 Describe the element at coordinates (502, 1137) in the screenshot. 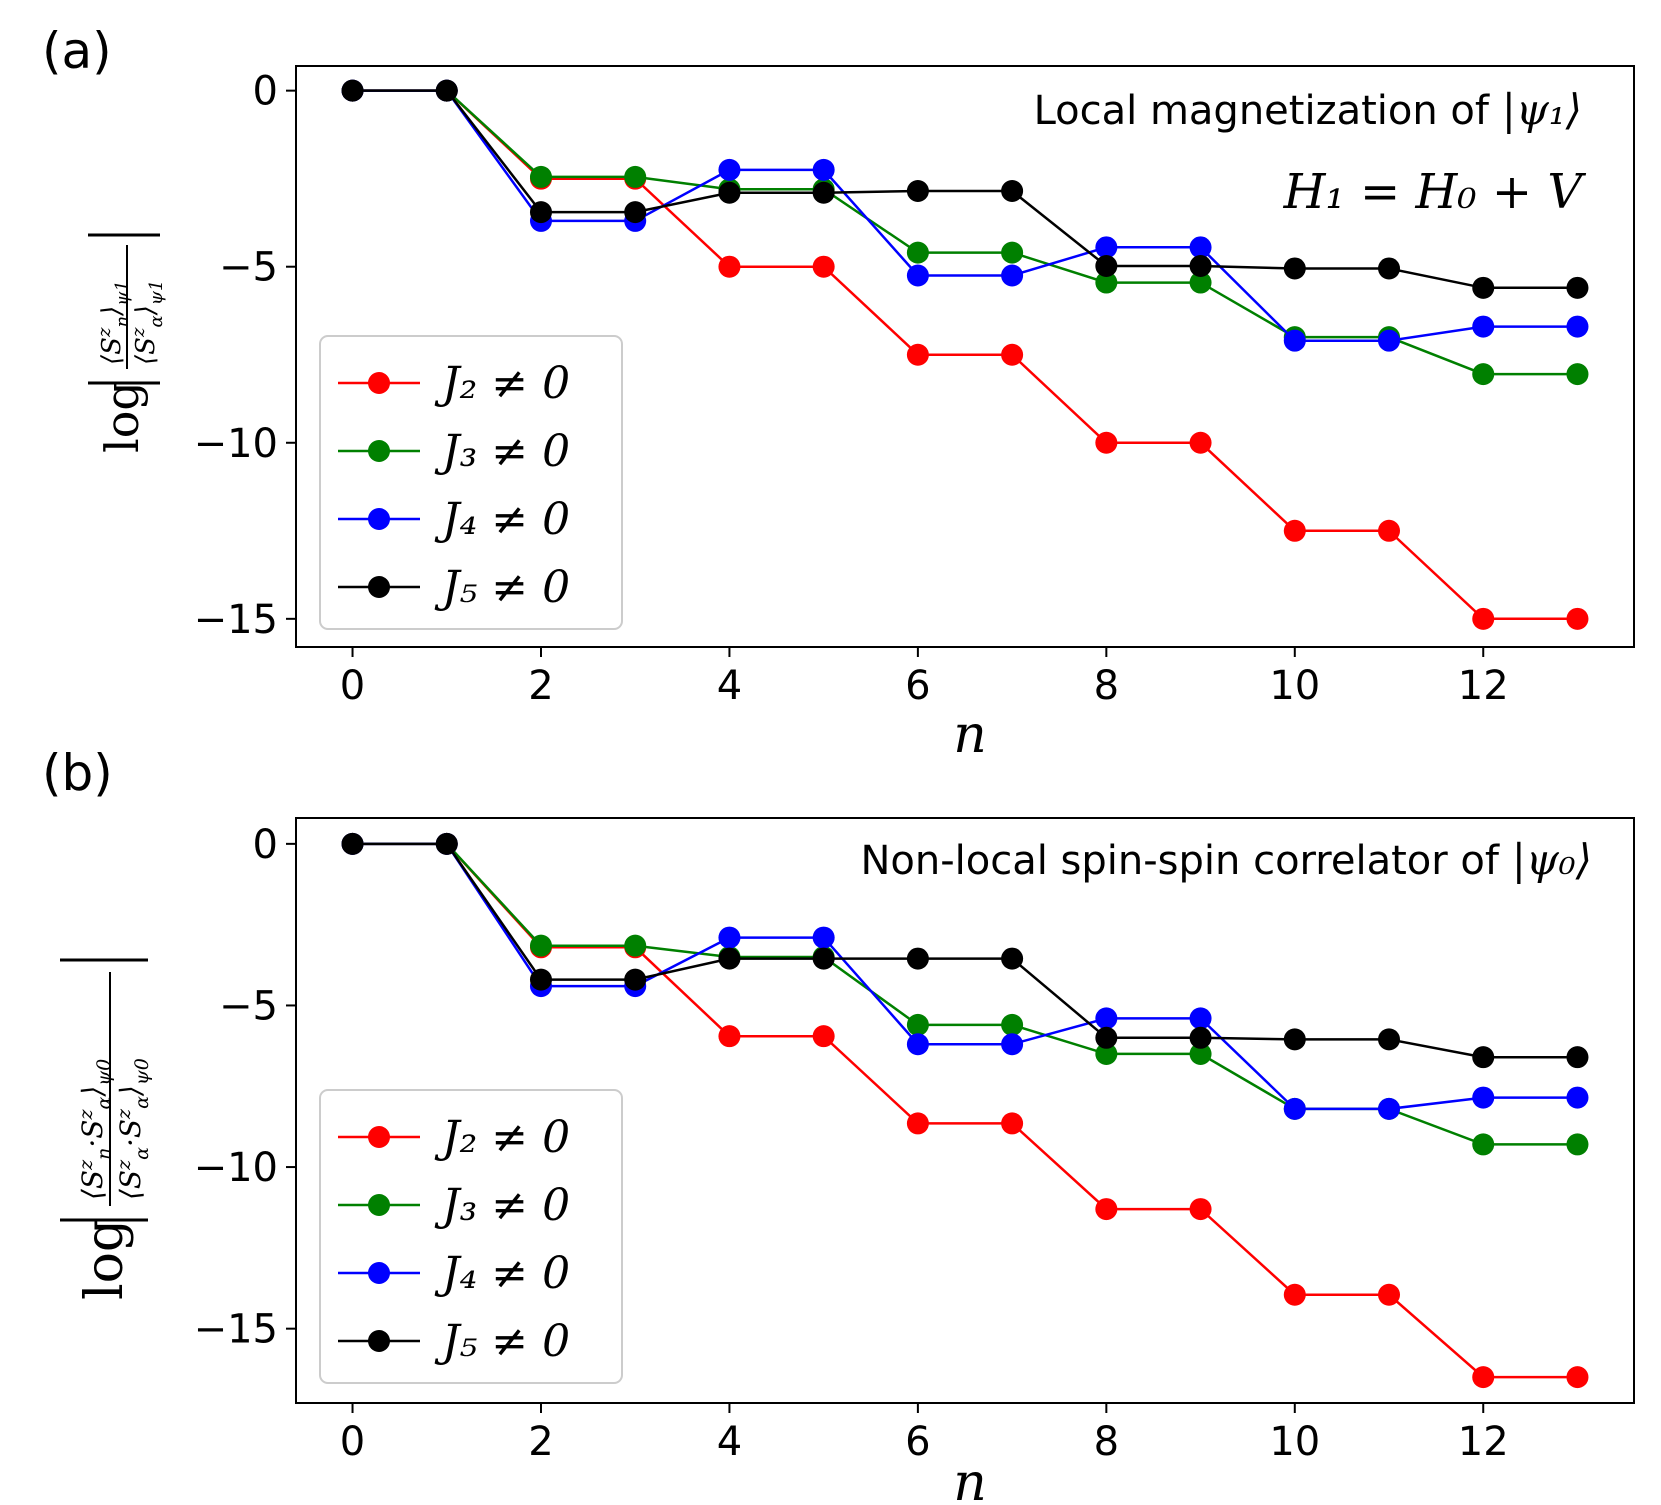

I see `legend-label: J₂ ≠ 0` at that location.